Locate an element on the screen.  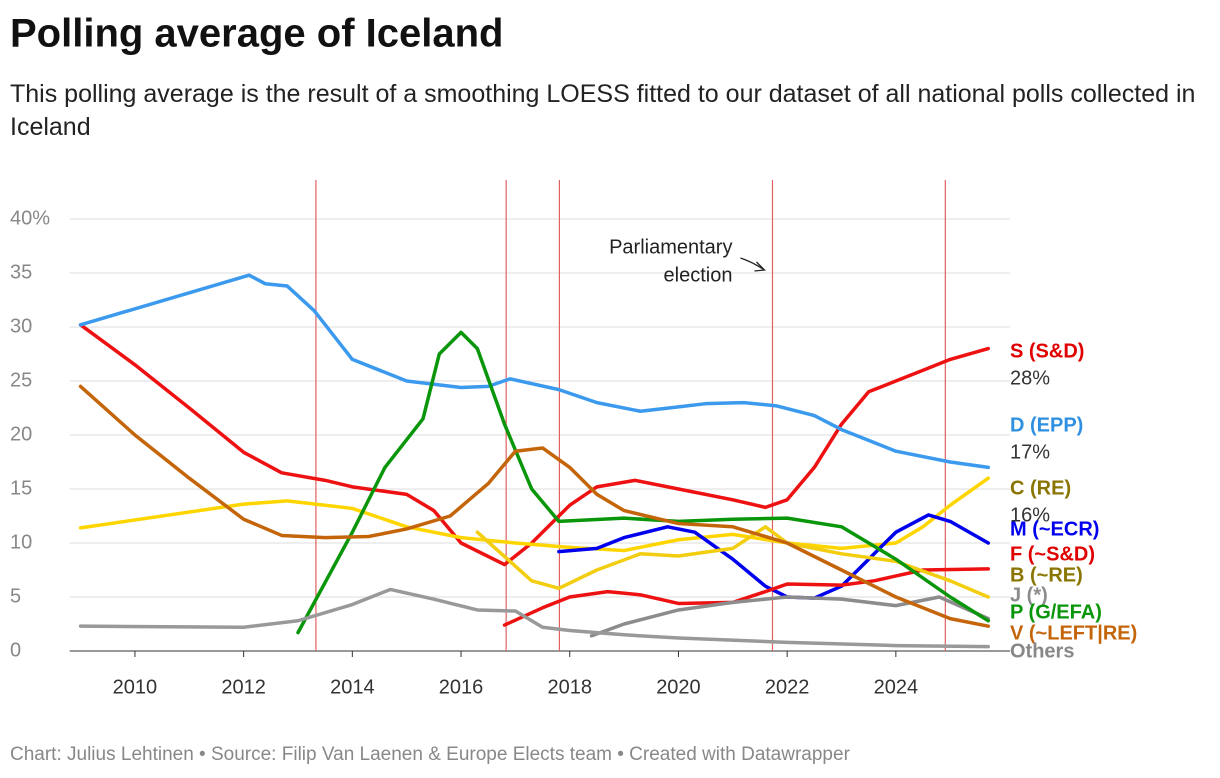
y-tick-label: 25 is located at coordinates (21, 380).